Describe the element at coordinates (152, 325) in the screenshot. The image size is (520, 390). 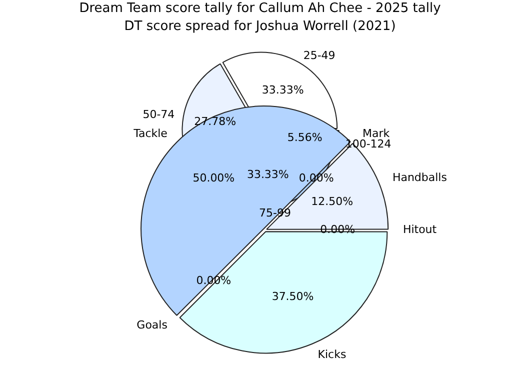
I see `category-label: Goals` at that location.